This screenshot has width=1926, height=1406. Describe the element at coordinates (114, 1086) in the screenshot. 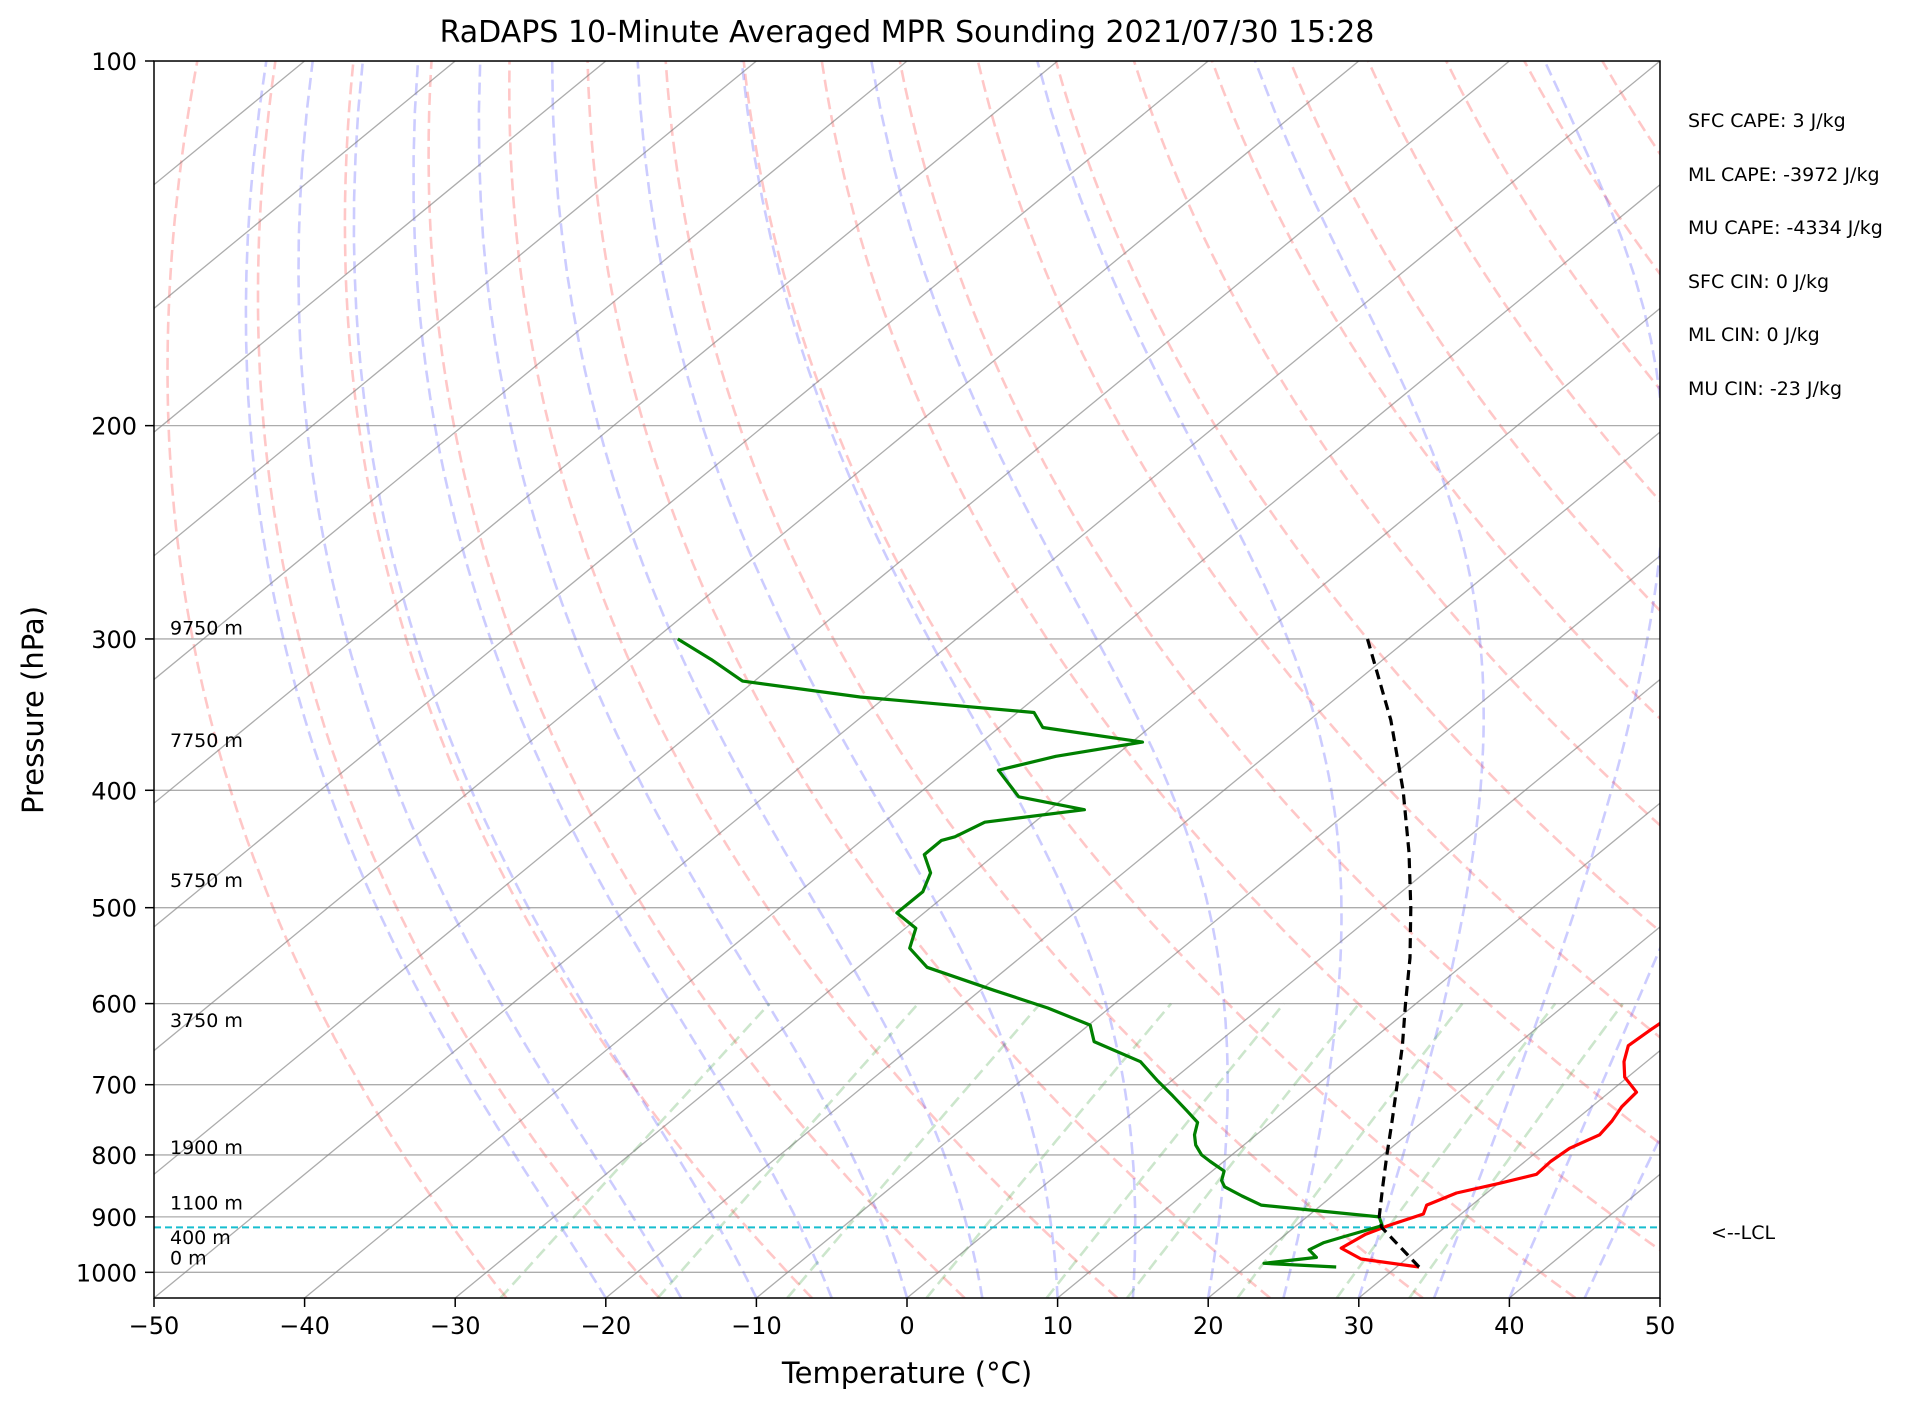

I see `y-tick-label: 700` at that location.